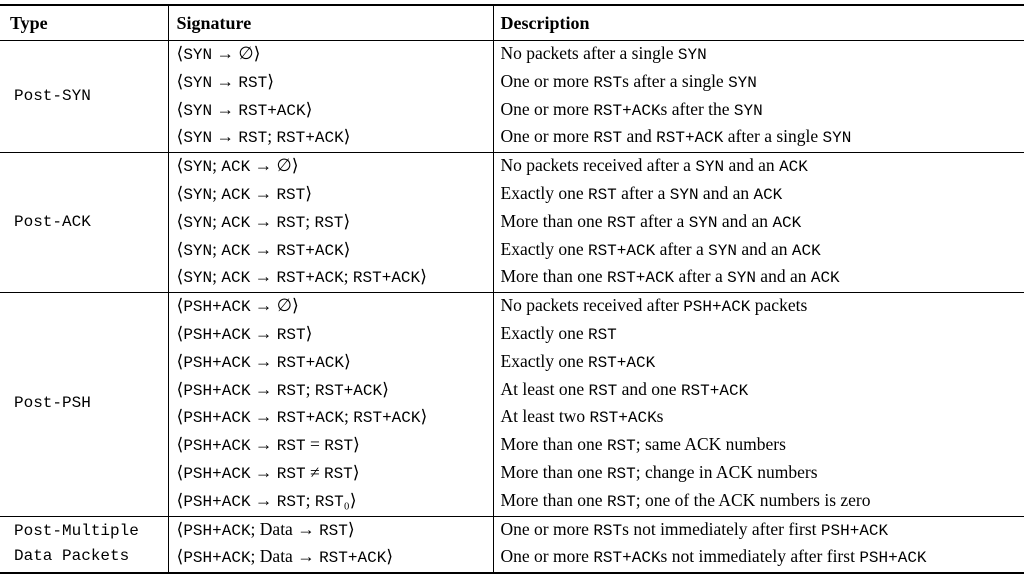 This screenshot has height=574, width=1024. What do you see at coordinates (52, 221) in the screenshot?
I see `type-label: Post-ACK` at bounding box center [52, 221].